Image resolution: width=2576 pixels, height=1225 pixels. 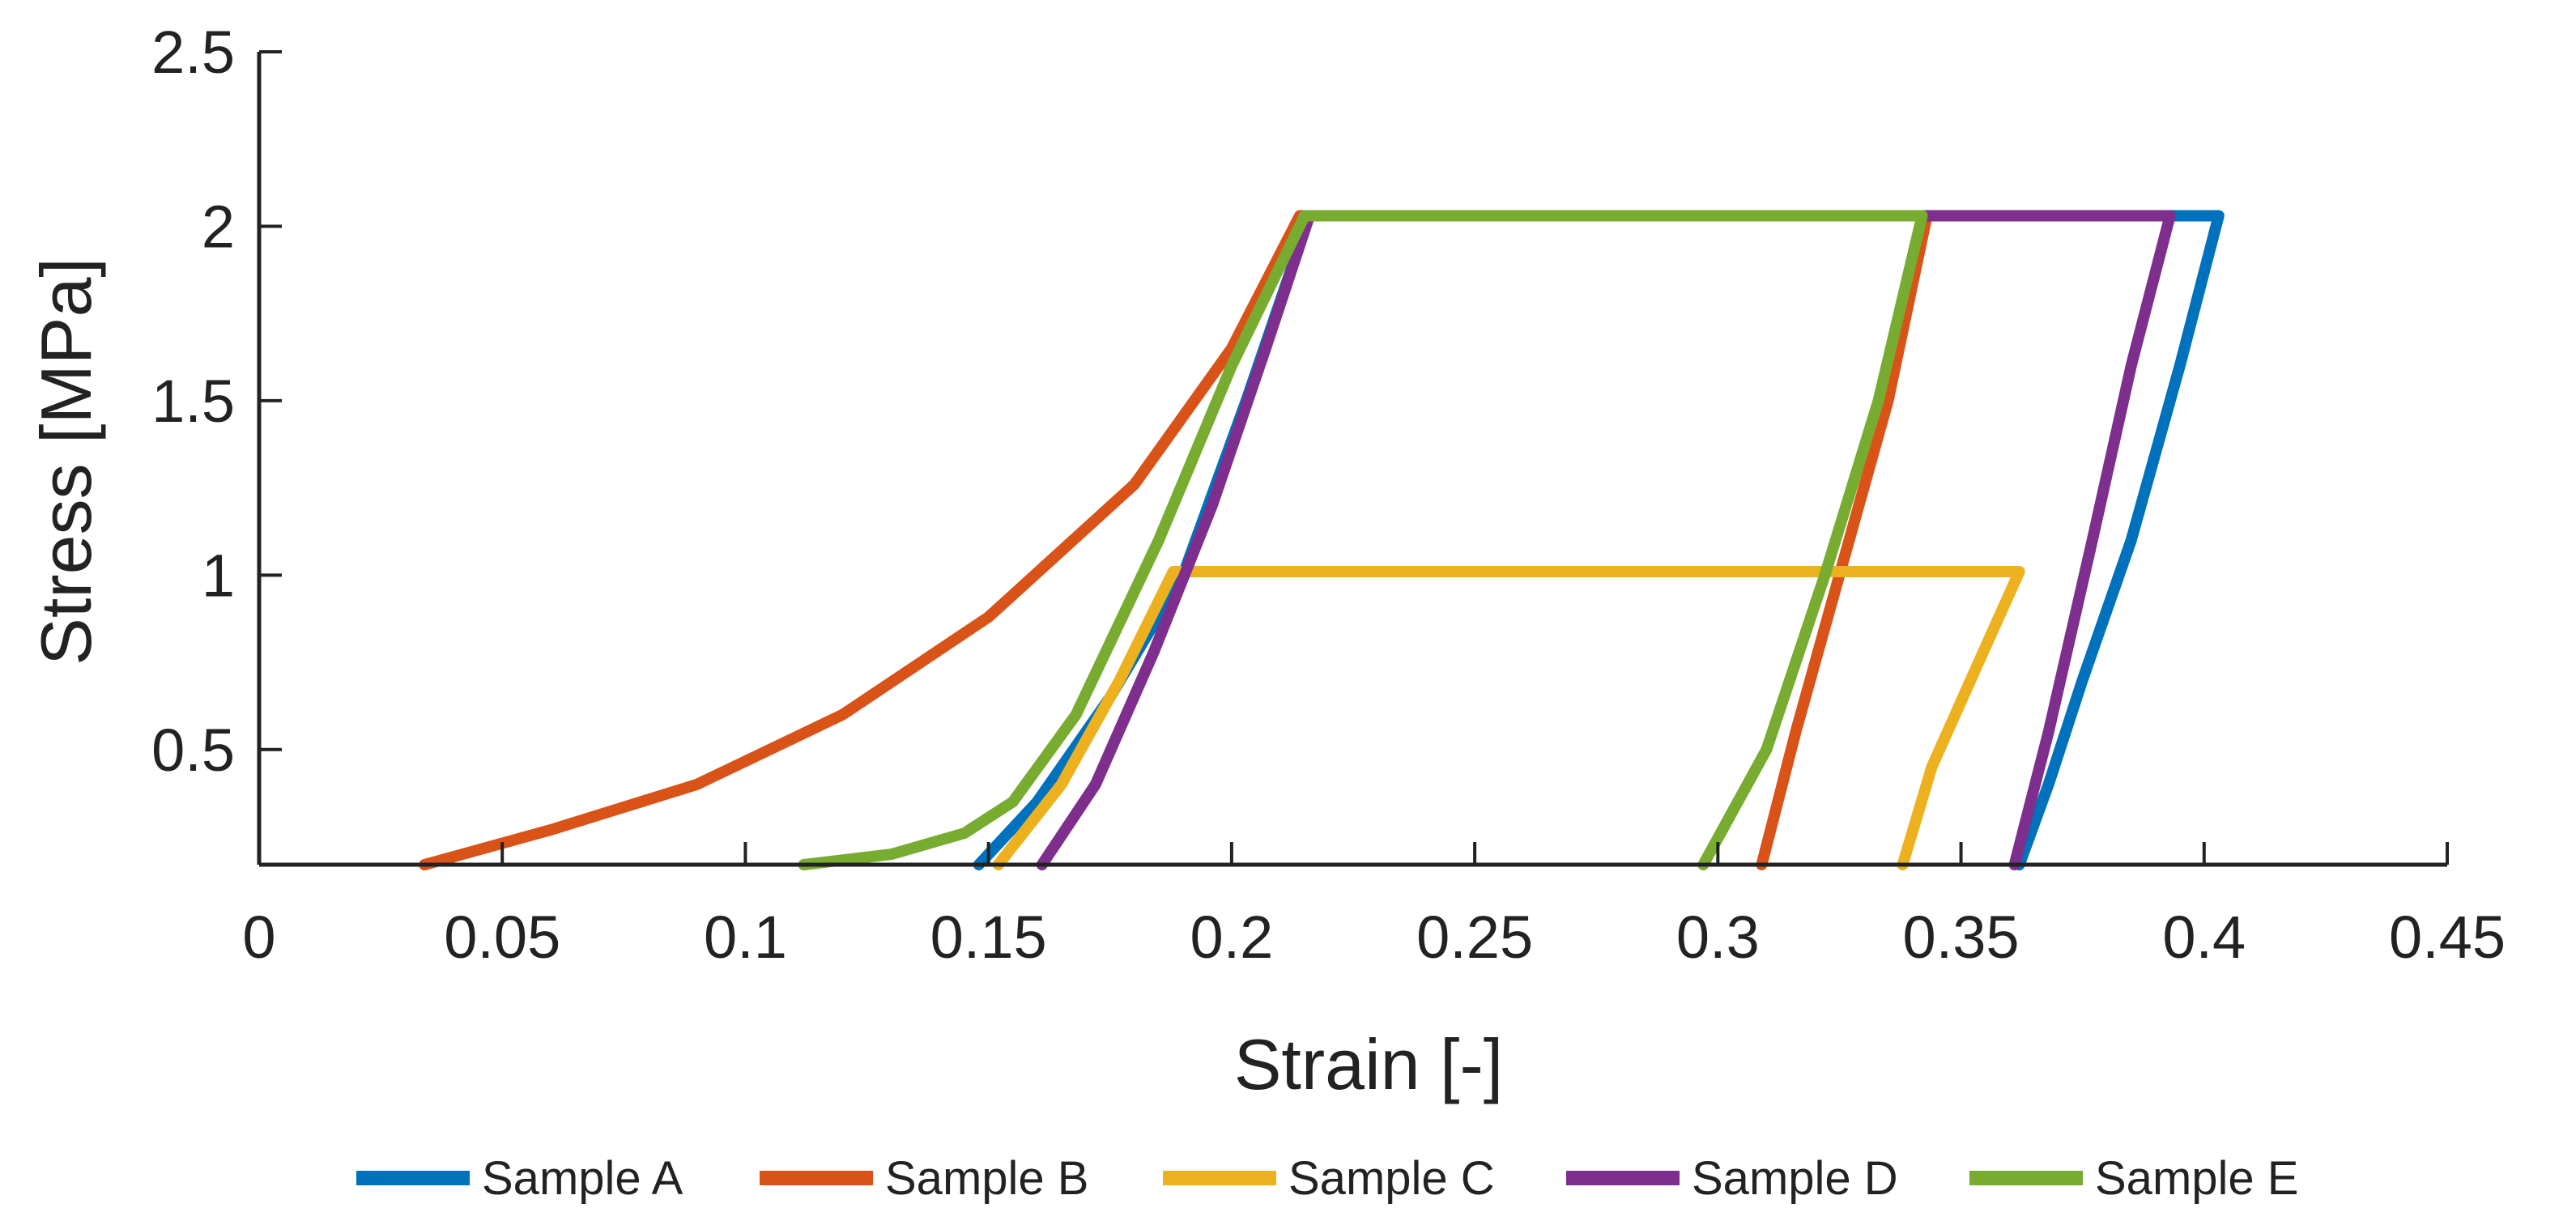 I want to click on x-tick-label-5: 0.25, so click(x=1474, y=937).